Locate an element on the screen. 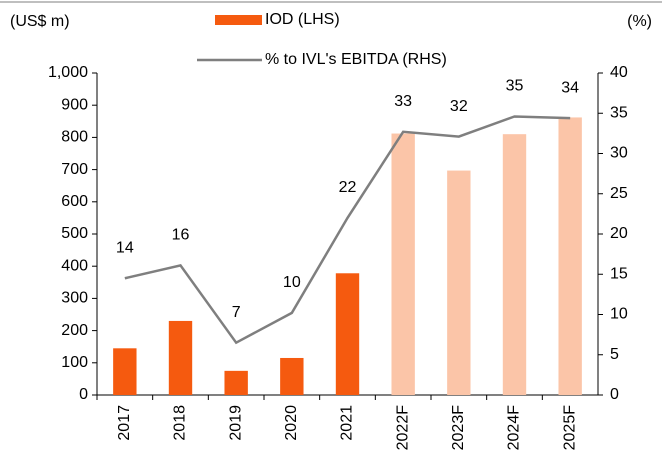 This screenshot has width=662, height=475. data-label: 35 is located at coordinates (515, 86).